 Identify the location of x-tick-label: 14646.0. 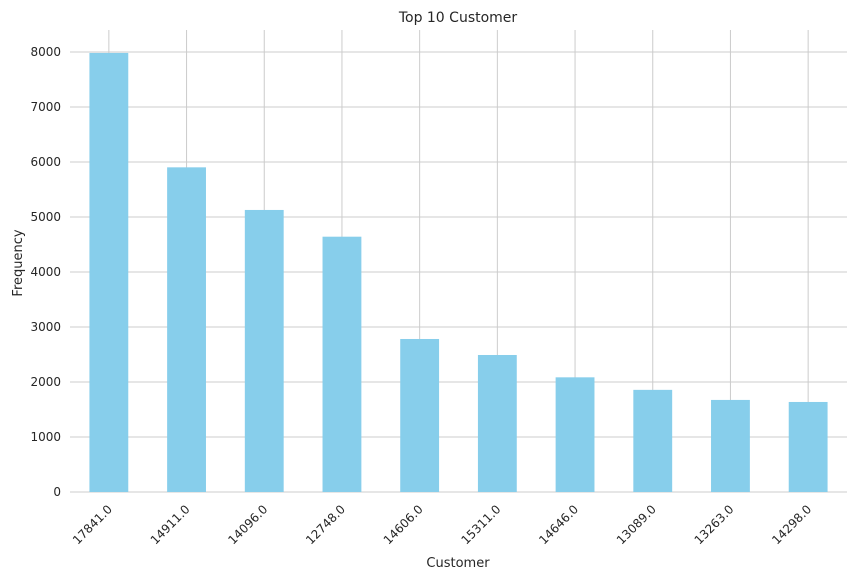
(558, 524).